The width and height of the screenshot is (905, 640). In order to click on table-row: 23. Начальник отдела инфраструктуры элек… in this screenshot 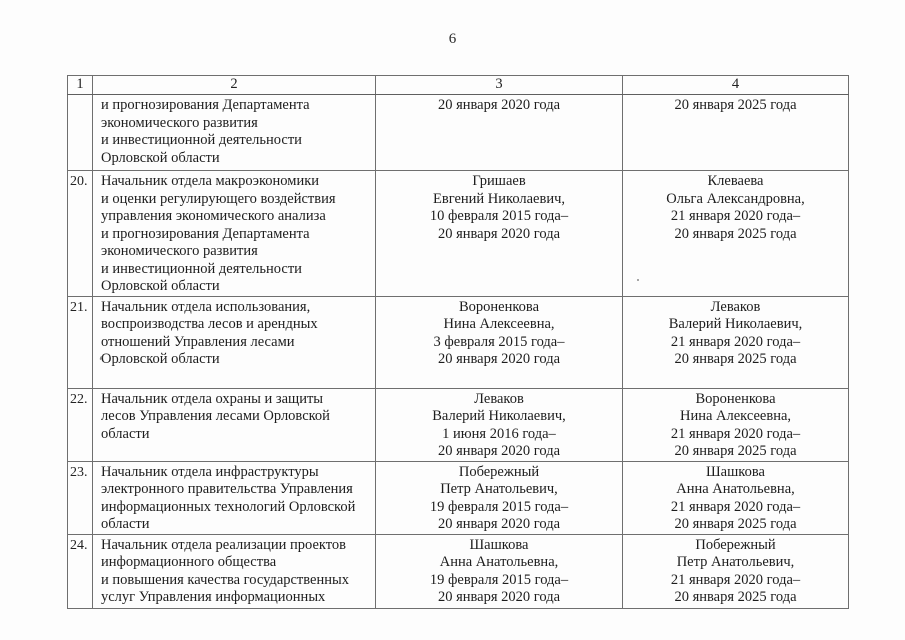, I will do `click(458, 497)`.